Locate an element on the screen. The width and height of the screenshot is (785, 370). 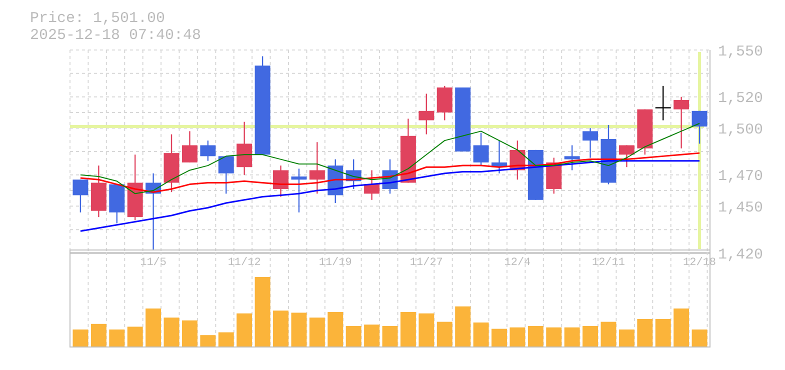
x-tick-label: 11/19 is located at coordinates (335, 263).